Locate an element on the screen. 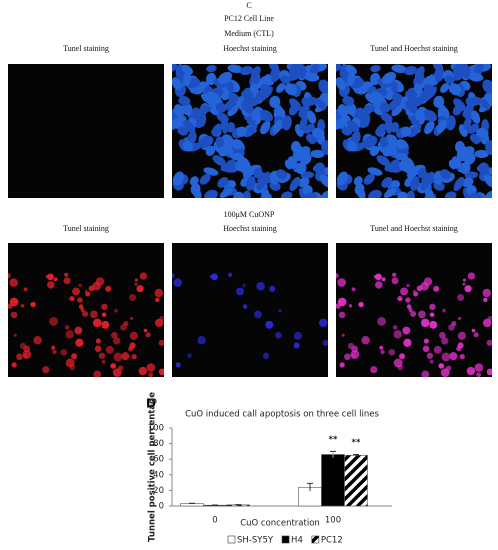 This screenshot has height=550, width=498. condition-label: 100μM CuONP is located at coordinates (249, 214).